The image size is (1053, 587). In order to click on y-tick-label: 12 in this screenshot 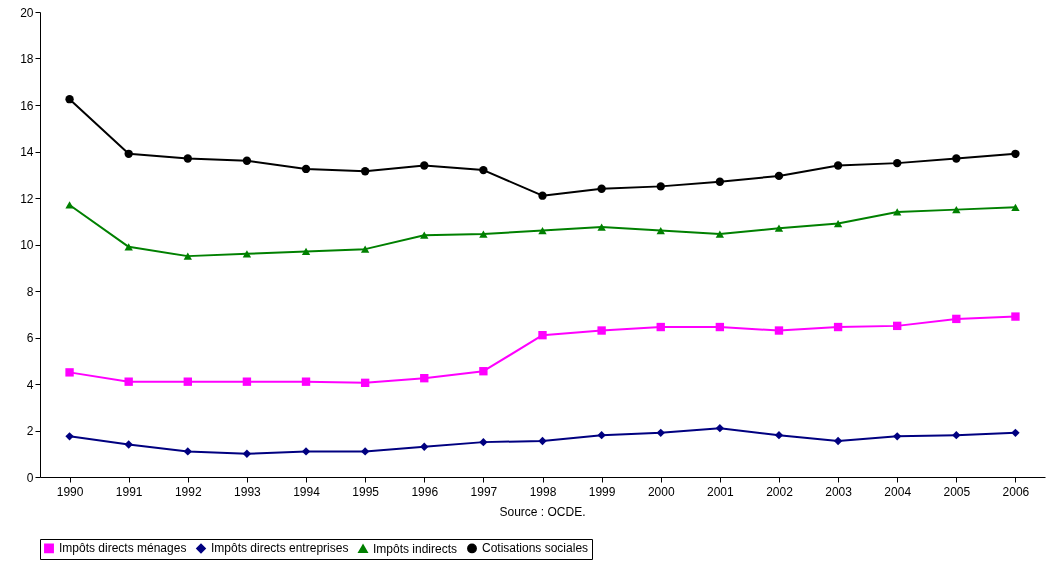, I will do `click(27, 198)`.